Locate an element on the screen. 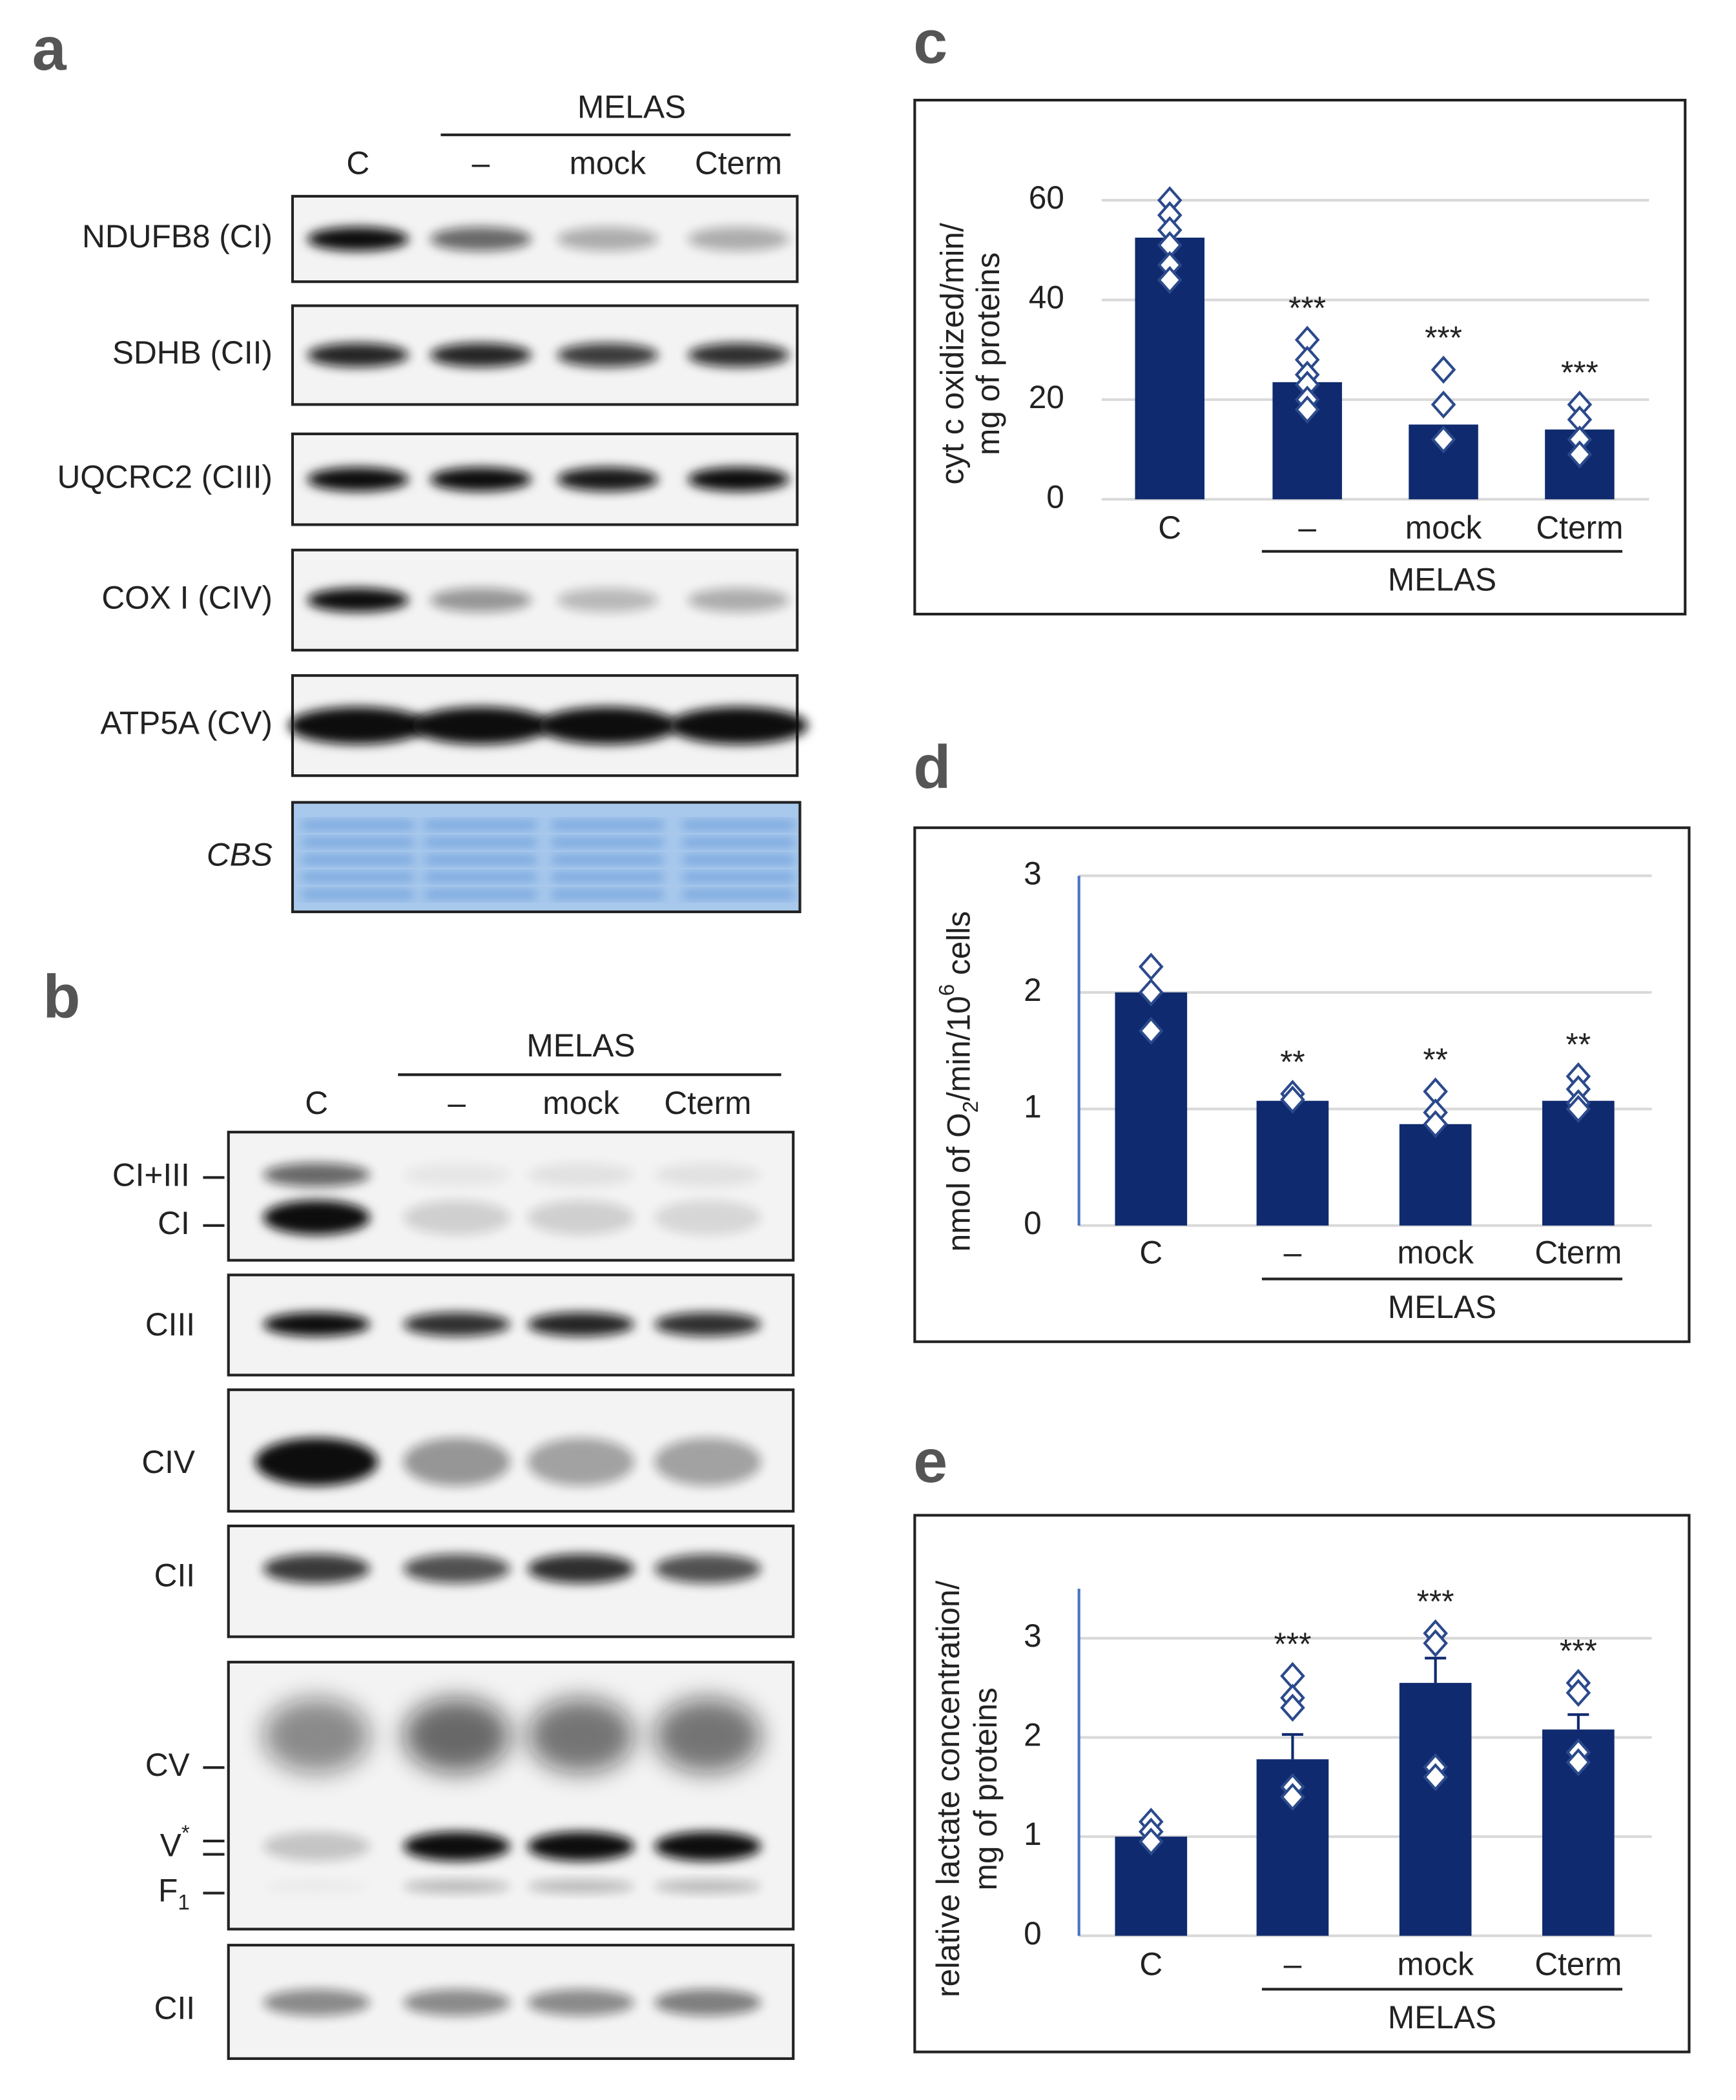 This screenshot has width=1736, height=2100. bar is located at coordinates (1435, 1175).